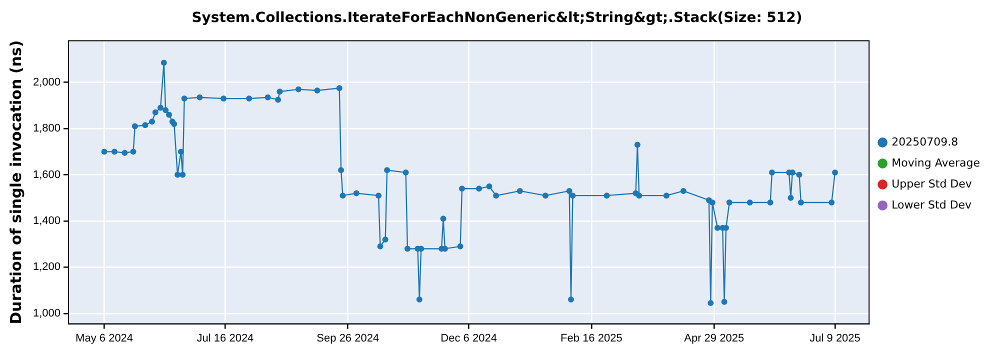  I want to click on y-tick-label: 1,800, so click(46, 128).